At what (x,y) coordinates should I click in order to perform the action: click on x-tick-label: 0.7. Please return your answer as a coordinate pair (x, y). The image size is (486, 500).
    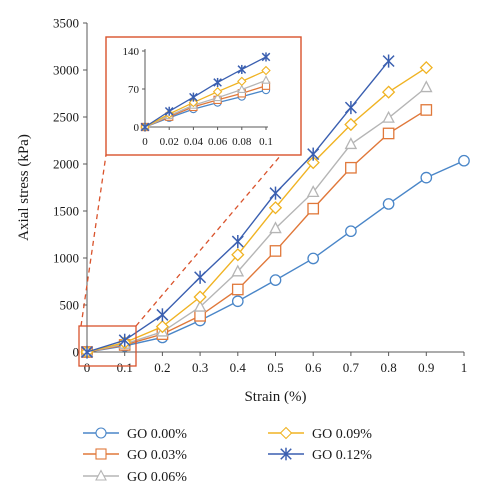
    Looking at the image, I should click on (351, 367).